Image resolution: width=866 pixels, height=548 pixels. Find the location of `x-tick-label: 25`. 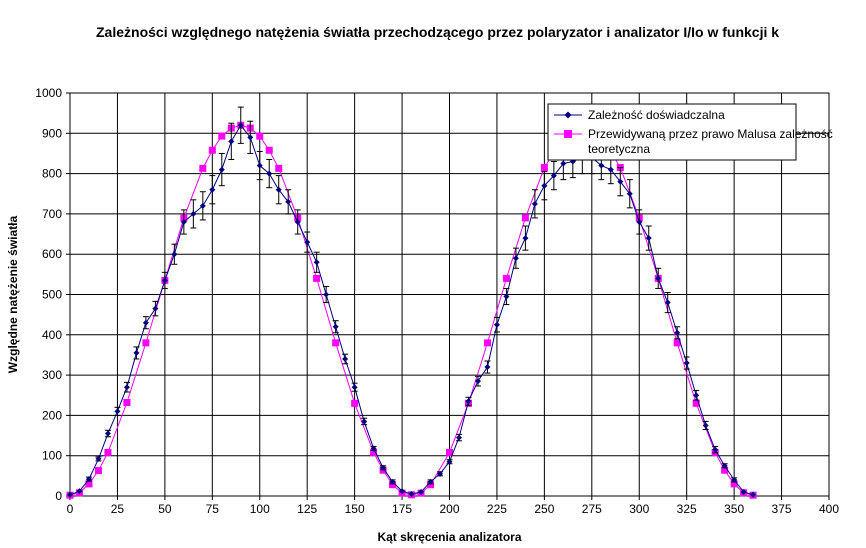

x-tick-label: 25 is located at coordinates (118, 509).